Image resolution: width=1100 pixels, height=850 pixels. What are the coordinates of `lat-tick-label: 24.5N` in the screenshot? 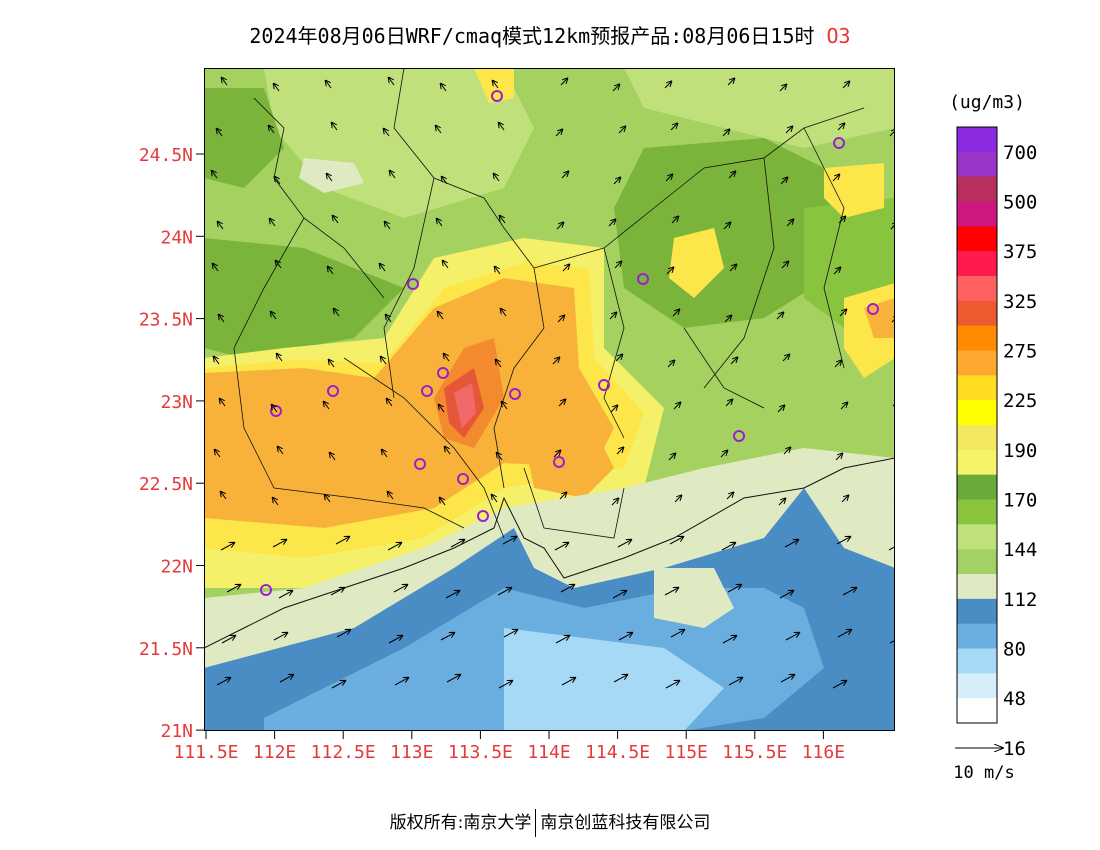 It's located at (166, 155).